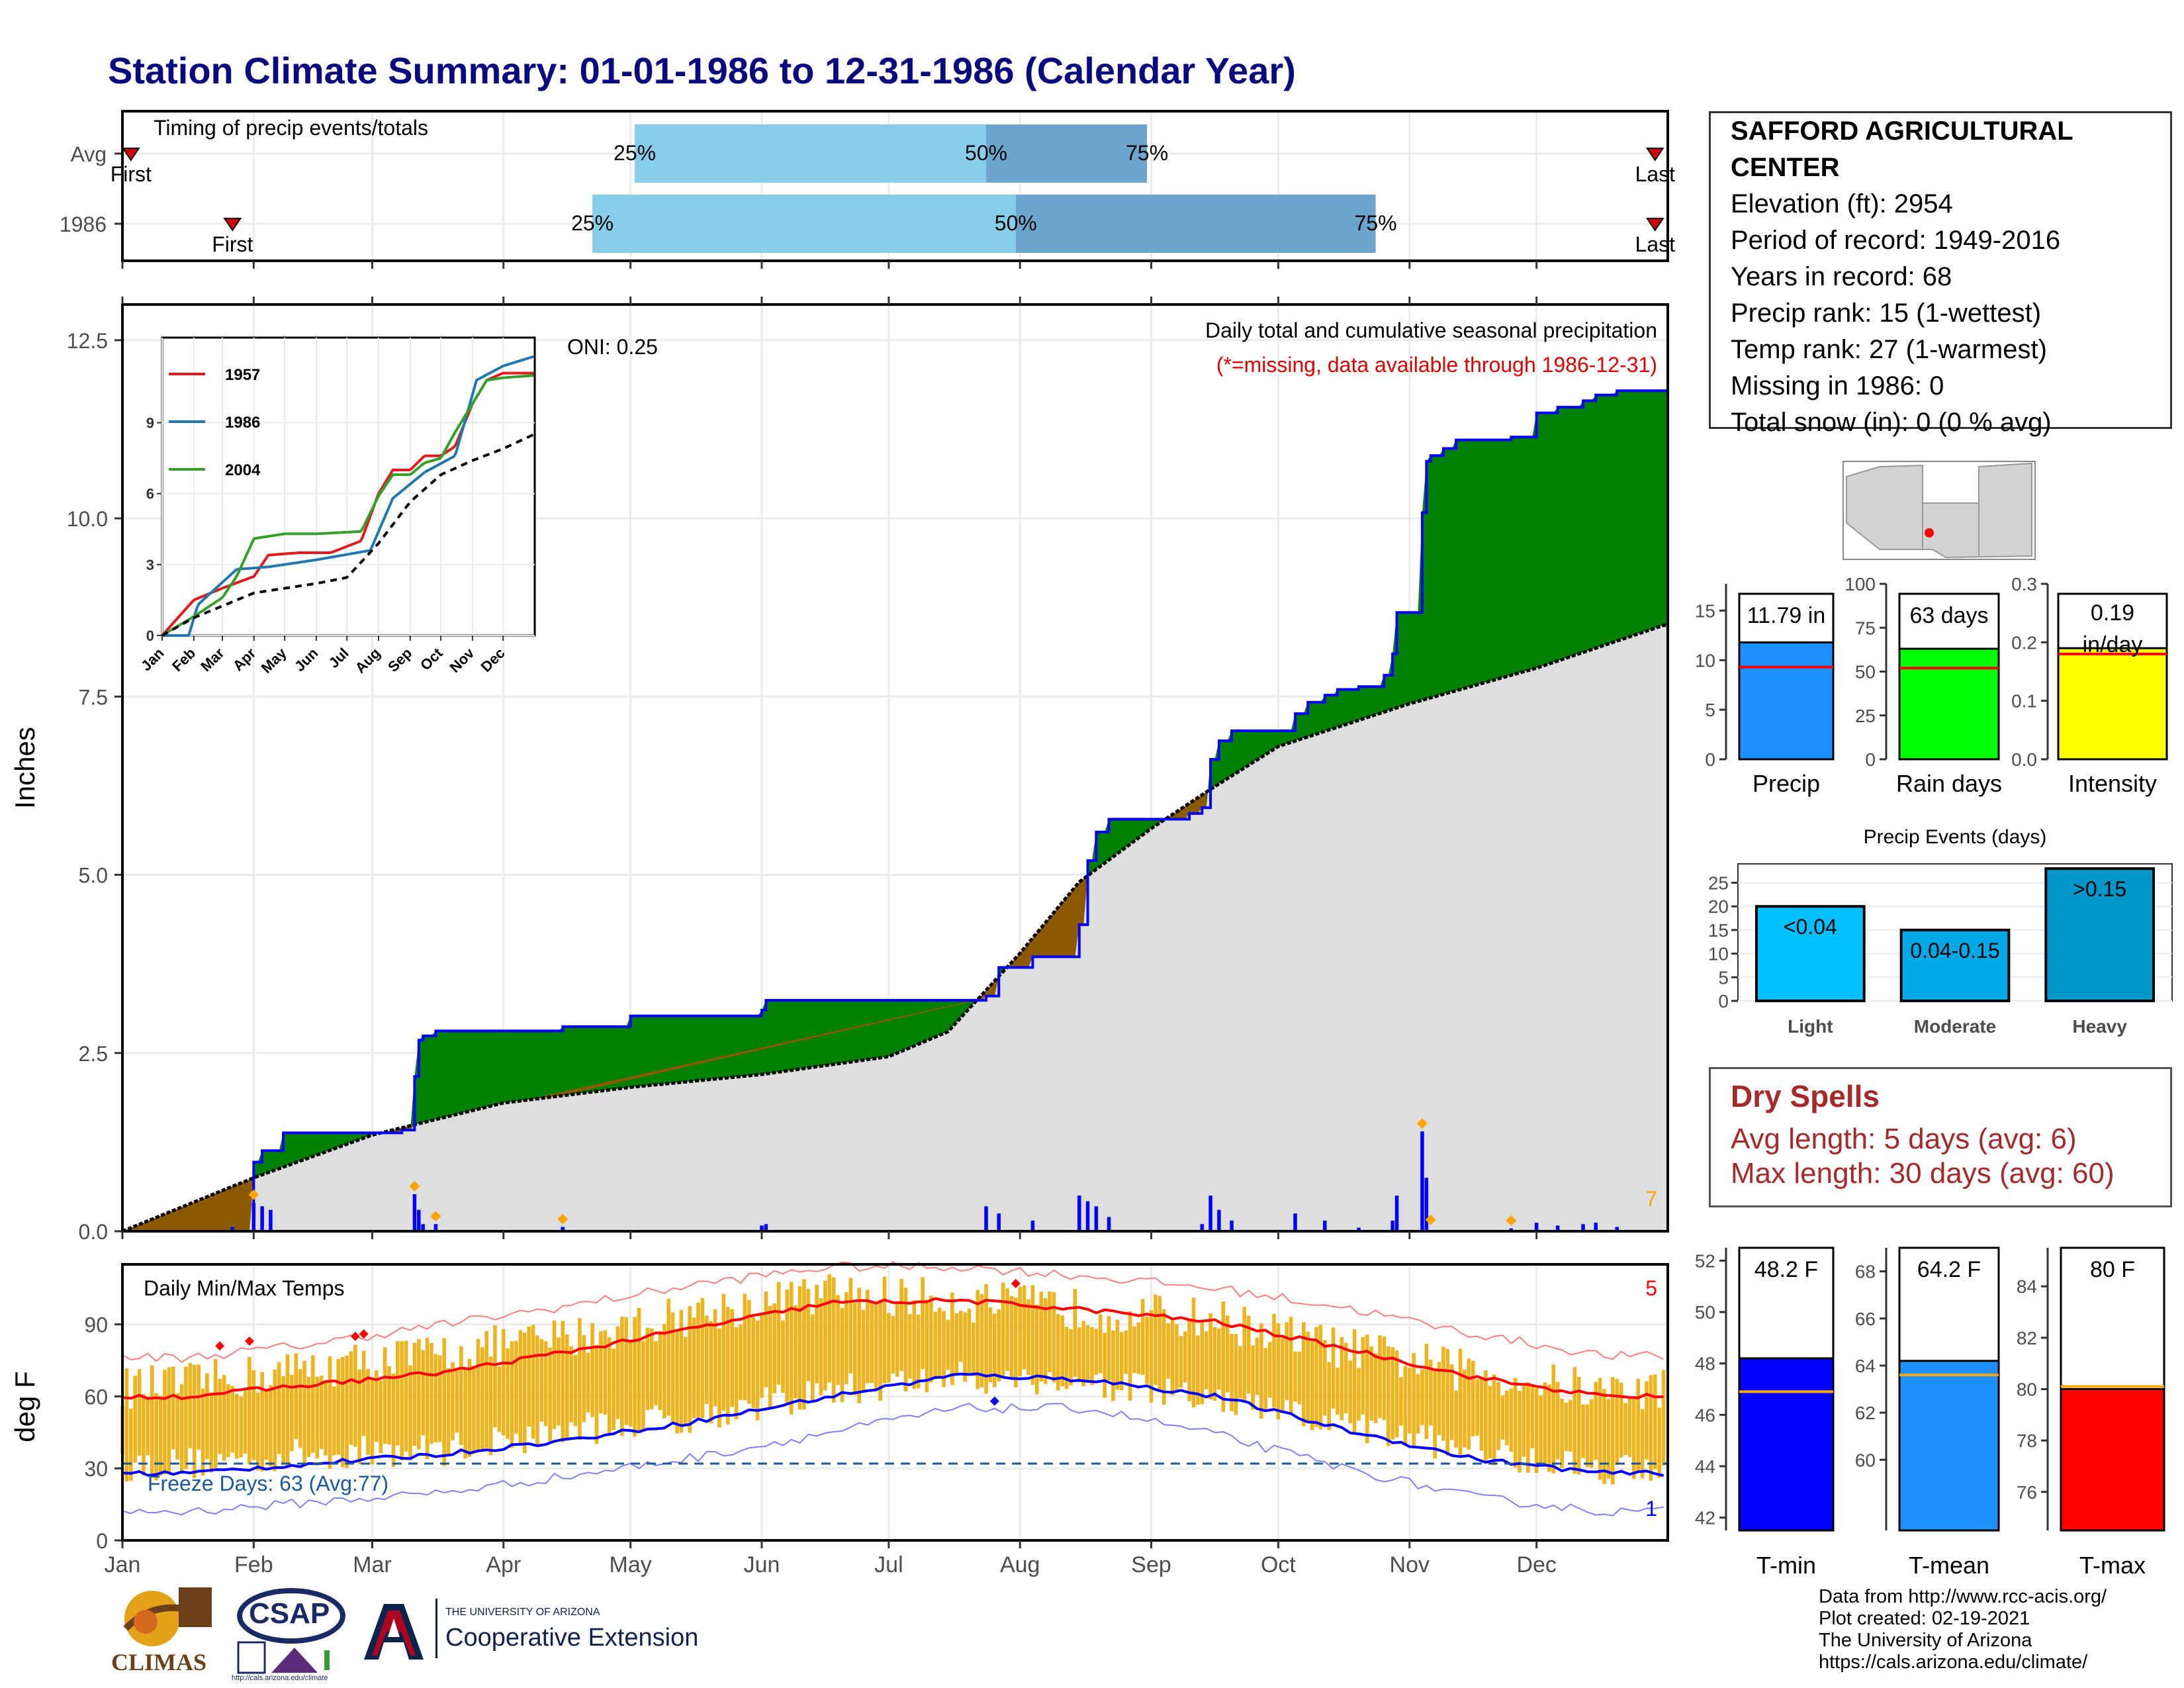  What do you see at coordinates (1705, 1312) in the screenshot?
I see `small-chart-ytick: 50` at bounding box center [1705, 1312].